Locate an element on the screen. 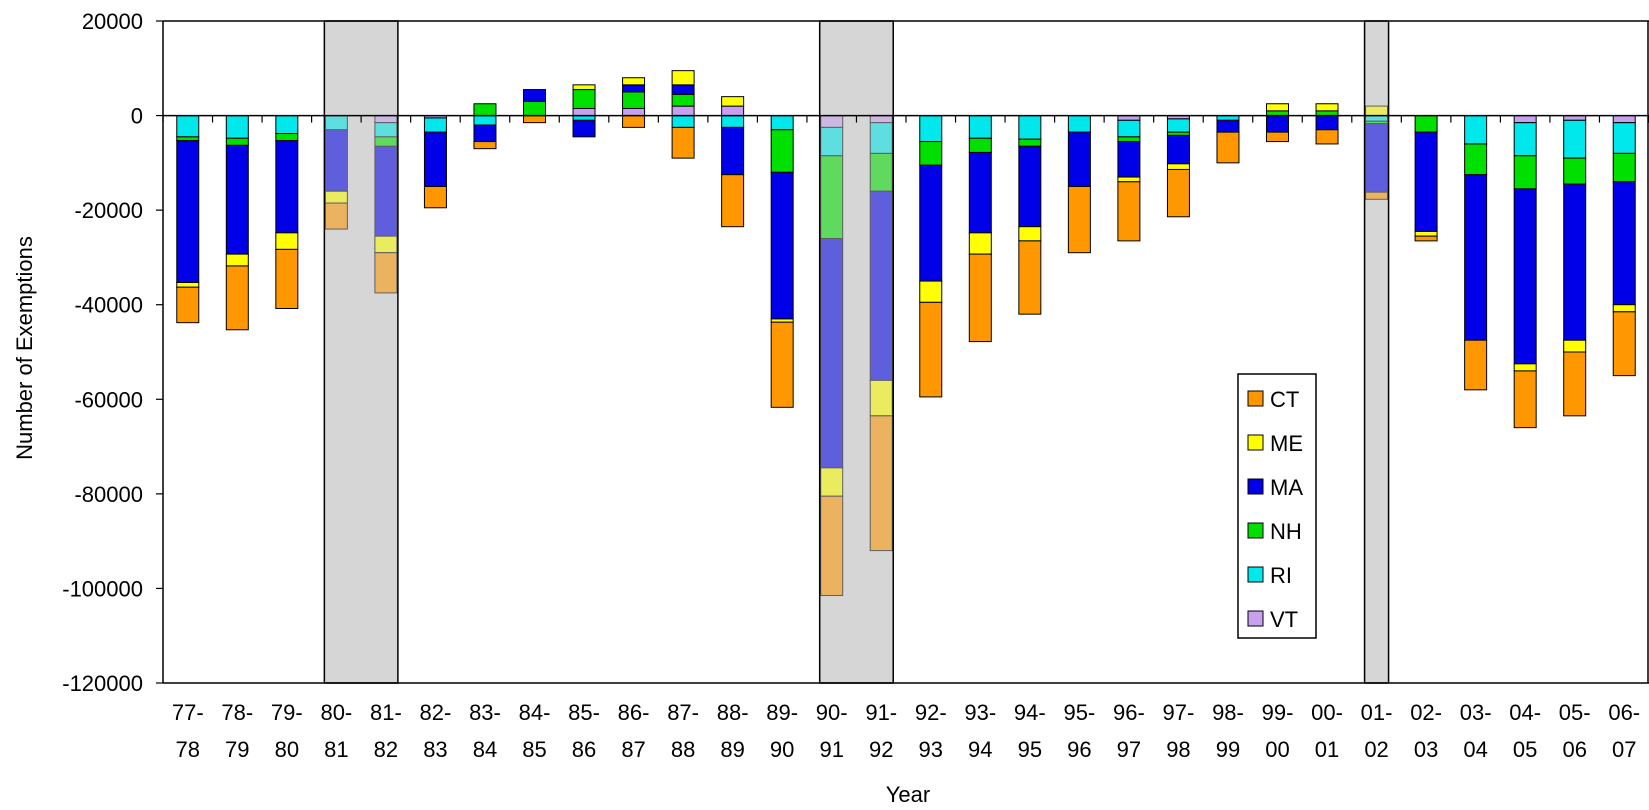 The height and width of the screenshot is (810, 1649). y-axis-title: Number of Exemptions is located at coordinates (24, 348).